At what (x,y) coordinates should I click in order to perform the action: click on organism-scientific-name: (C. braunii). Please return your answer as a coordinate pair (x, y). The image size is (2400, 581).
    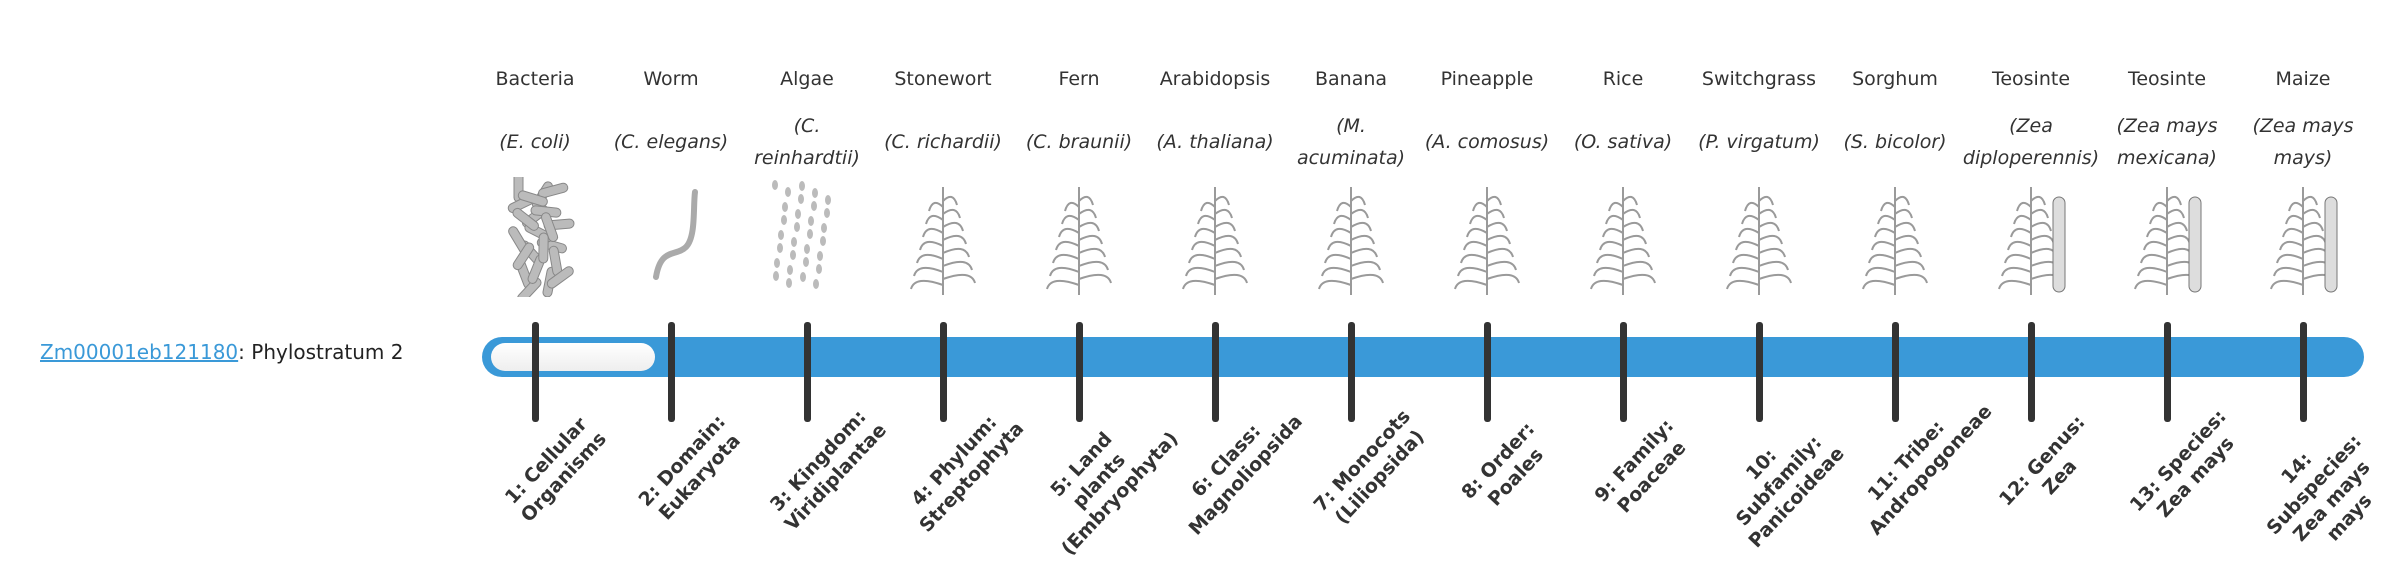
    Looking at the image, I should click on (1079, 142).